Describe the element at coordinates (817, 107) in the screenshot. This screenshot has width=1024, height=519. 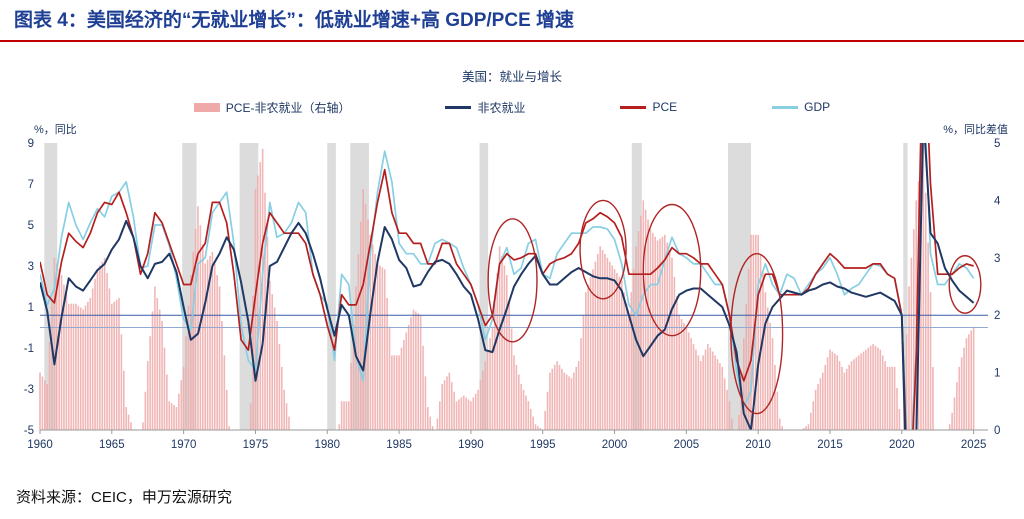
I see `legend-label: GDP` at that location.